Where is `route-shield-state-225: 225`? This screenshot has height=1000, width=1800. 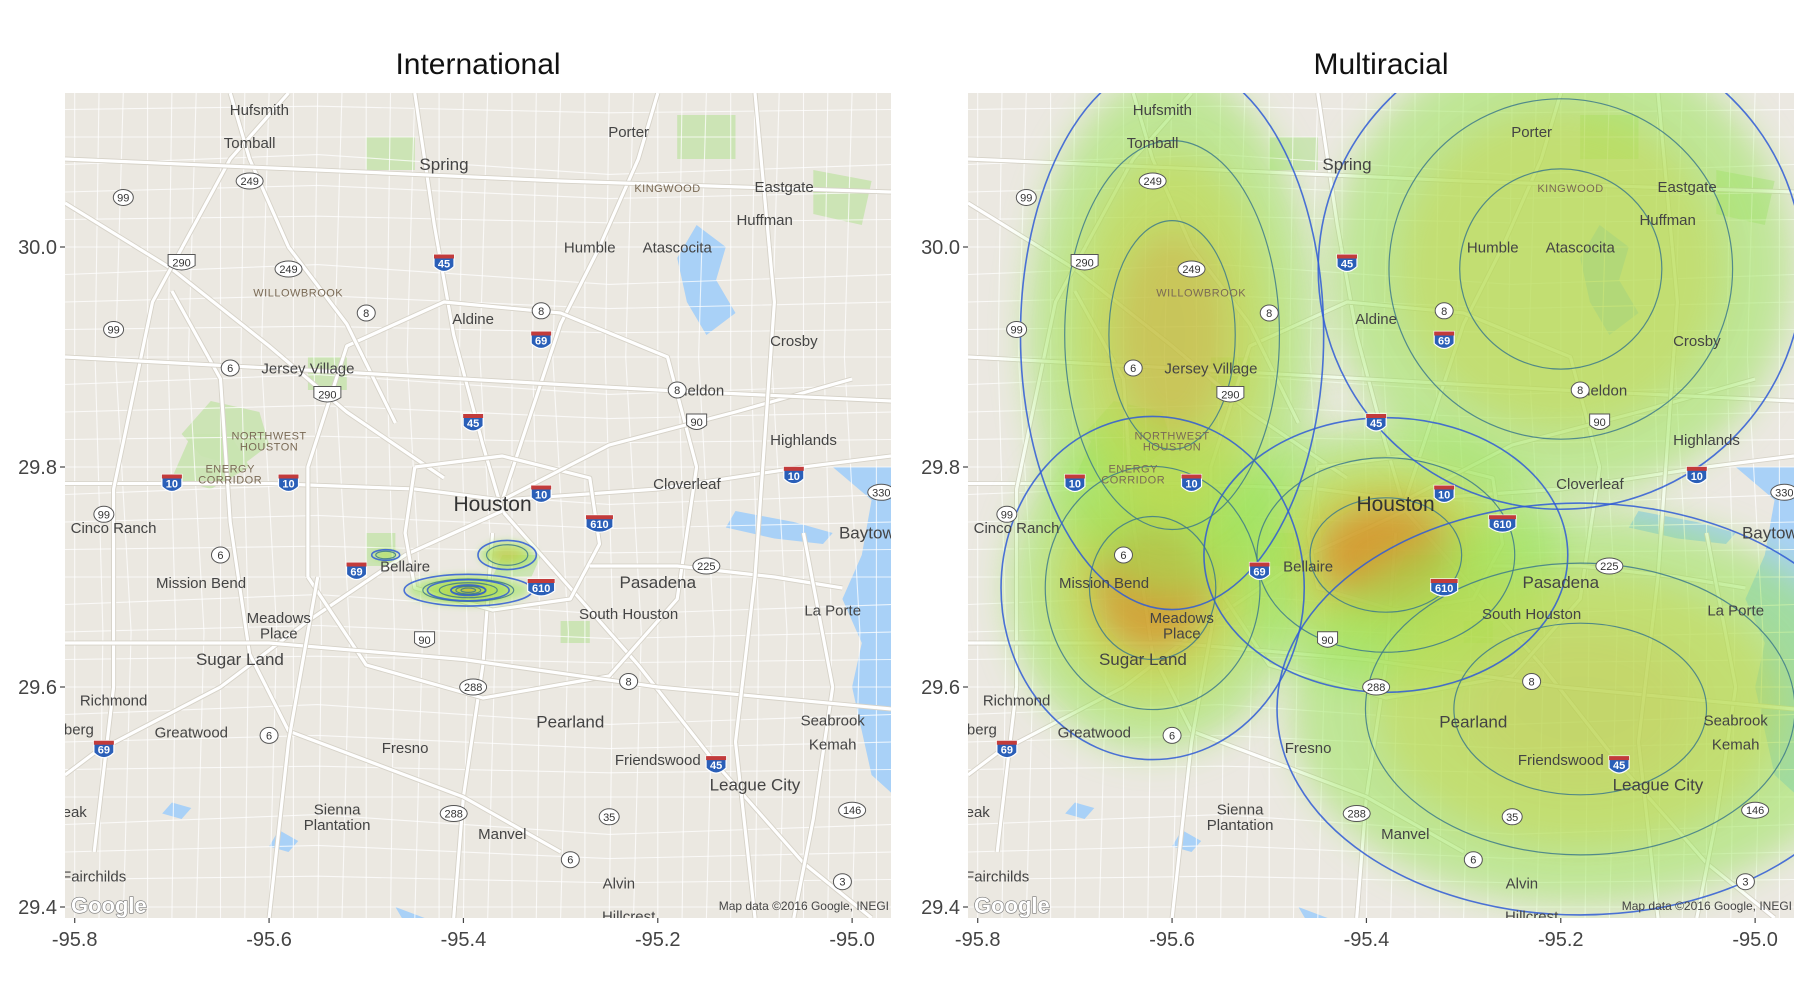
route-shield-state-225: 225 is located at coordinates (1609, 566).